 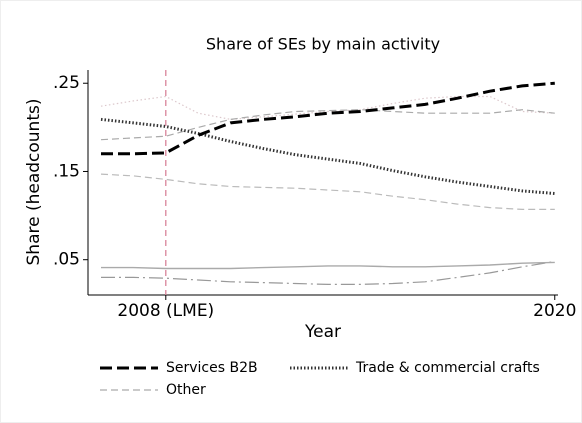 What do you see at coordinates (186, 390) in the screenshot?
I see `legend-label: Other` at bounding box center [186, 390].